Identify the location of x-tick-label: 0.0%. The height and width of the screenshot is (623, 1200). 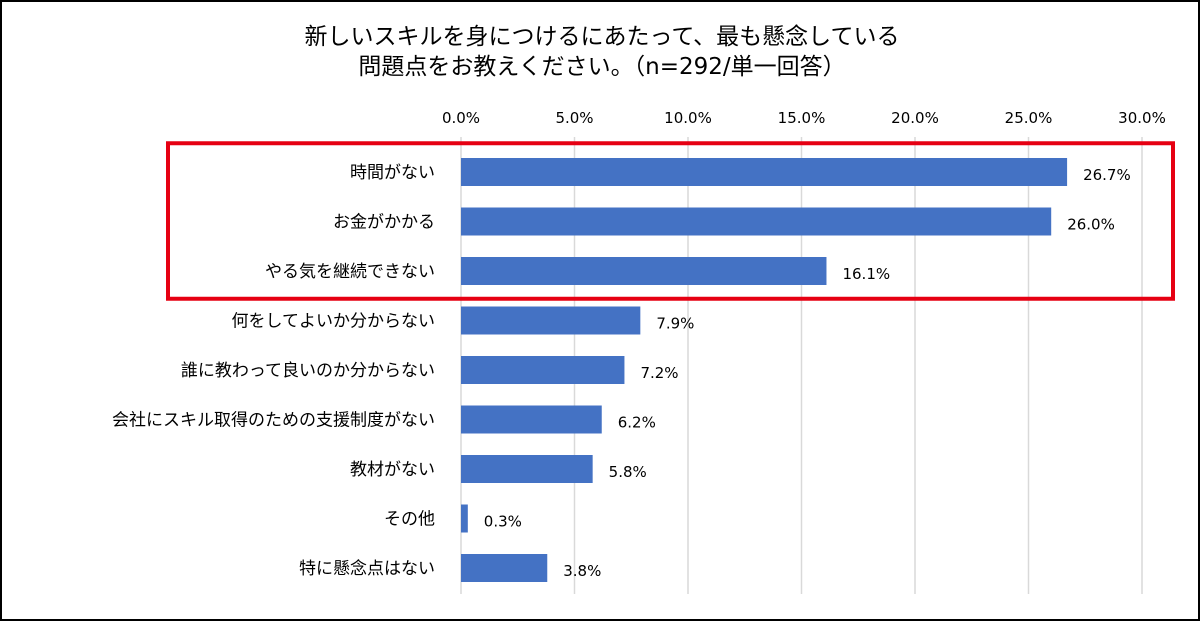
(461, 118).